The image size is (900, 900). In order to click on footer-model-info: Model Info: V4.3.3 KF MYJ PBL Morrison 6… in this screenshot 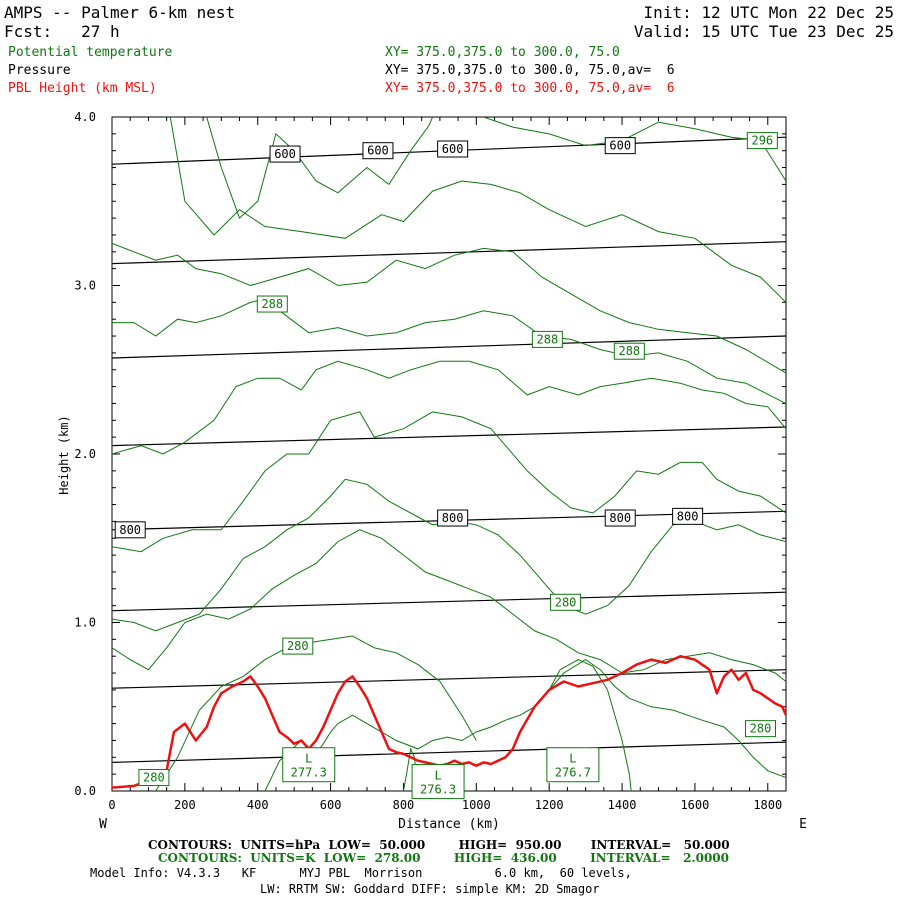, I will do `click(361, 873)`.